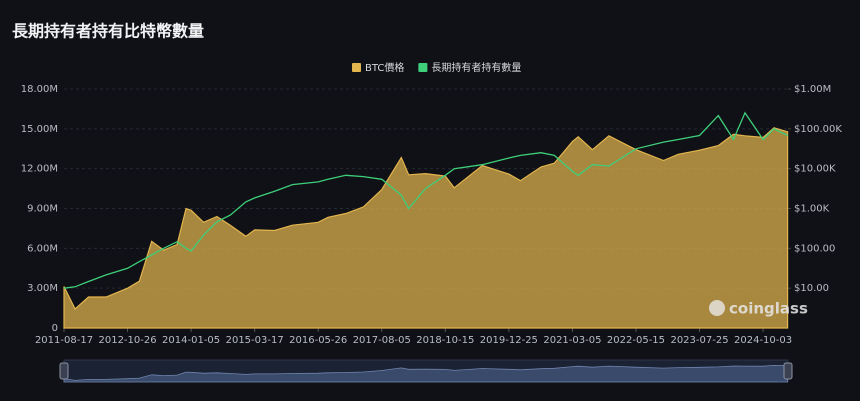 Image resolution: width=860 pixels, height=401 pixels. What do you see at coordinates (108, 31) in the screenshot?
I see `chart-title: 長期持有者持有比特幣數量` at bounding box center [108, 31].